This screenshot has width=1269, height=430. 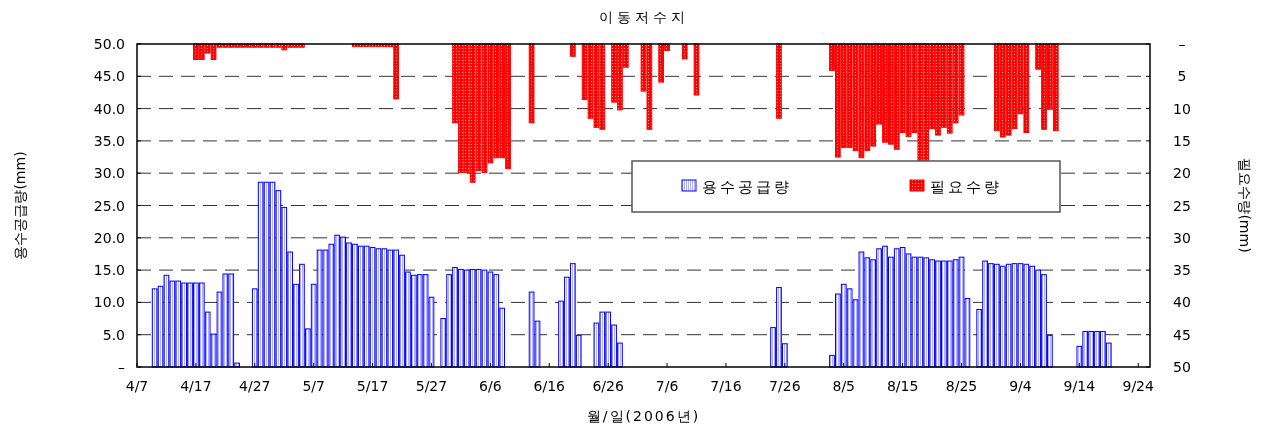 I want to click on x-tick-label: 4/7, so click(x=137, y=386).